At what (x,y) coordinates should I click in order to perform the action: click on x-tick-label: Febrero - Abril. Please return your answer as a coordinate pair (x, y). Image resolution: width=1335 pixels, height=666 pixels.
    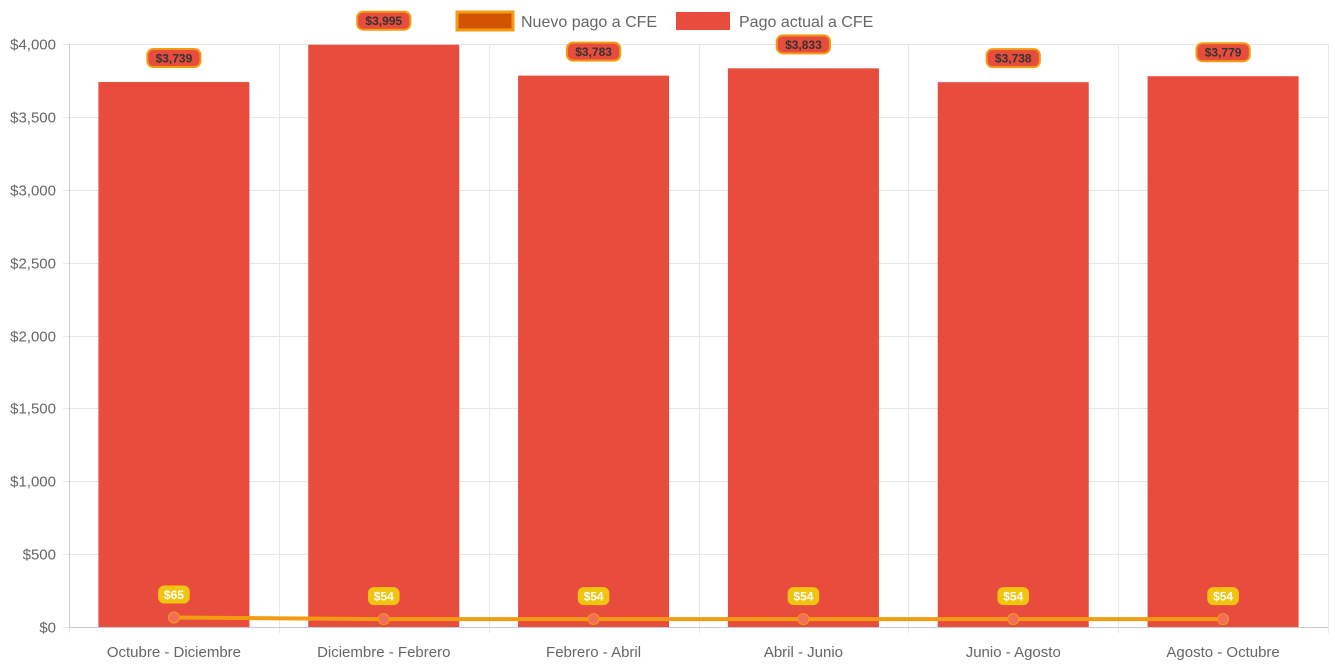
    Looking at the image, I should click on (593, 652).